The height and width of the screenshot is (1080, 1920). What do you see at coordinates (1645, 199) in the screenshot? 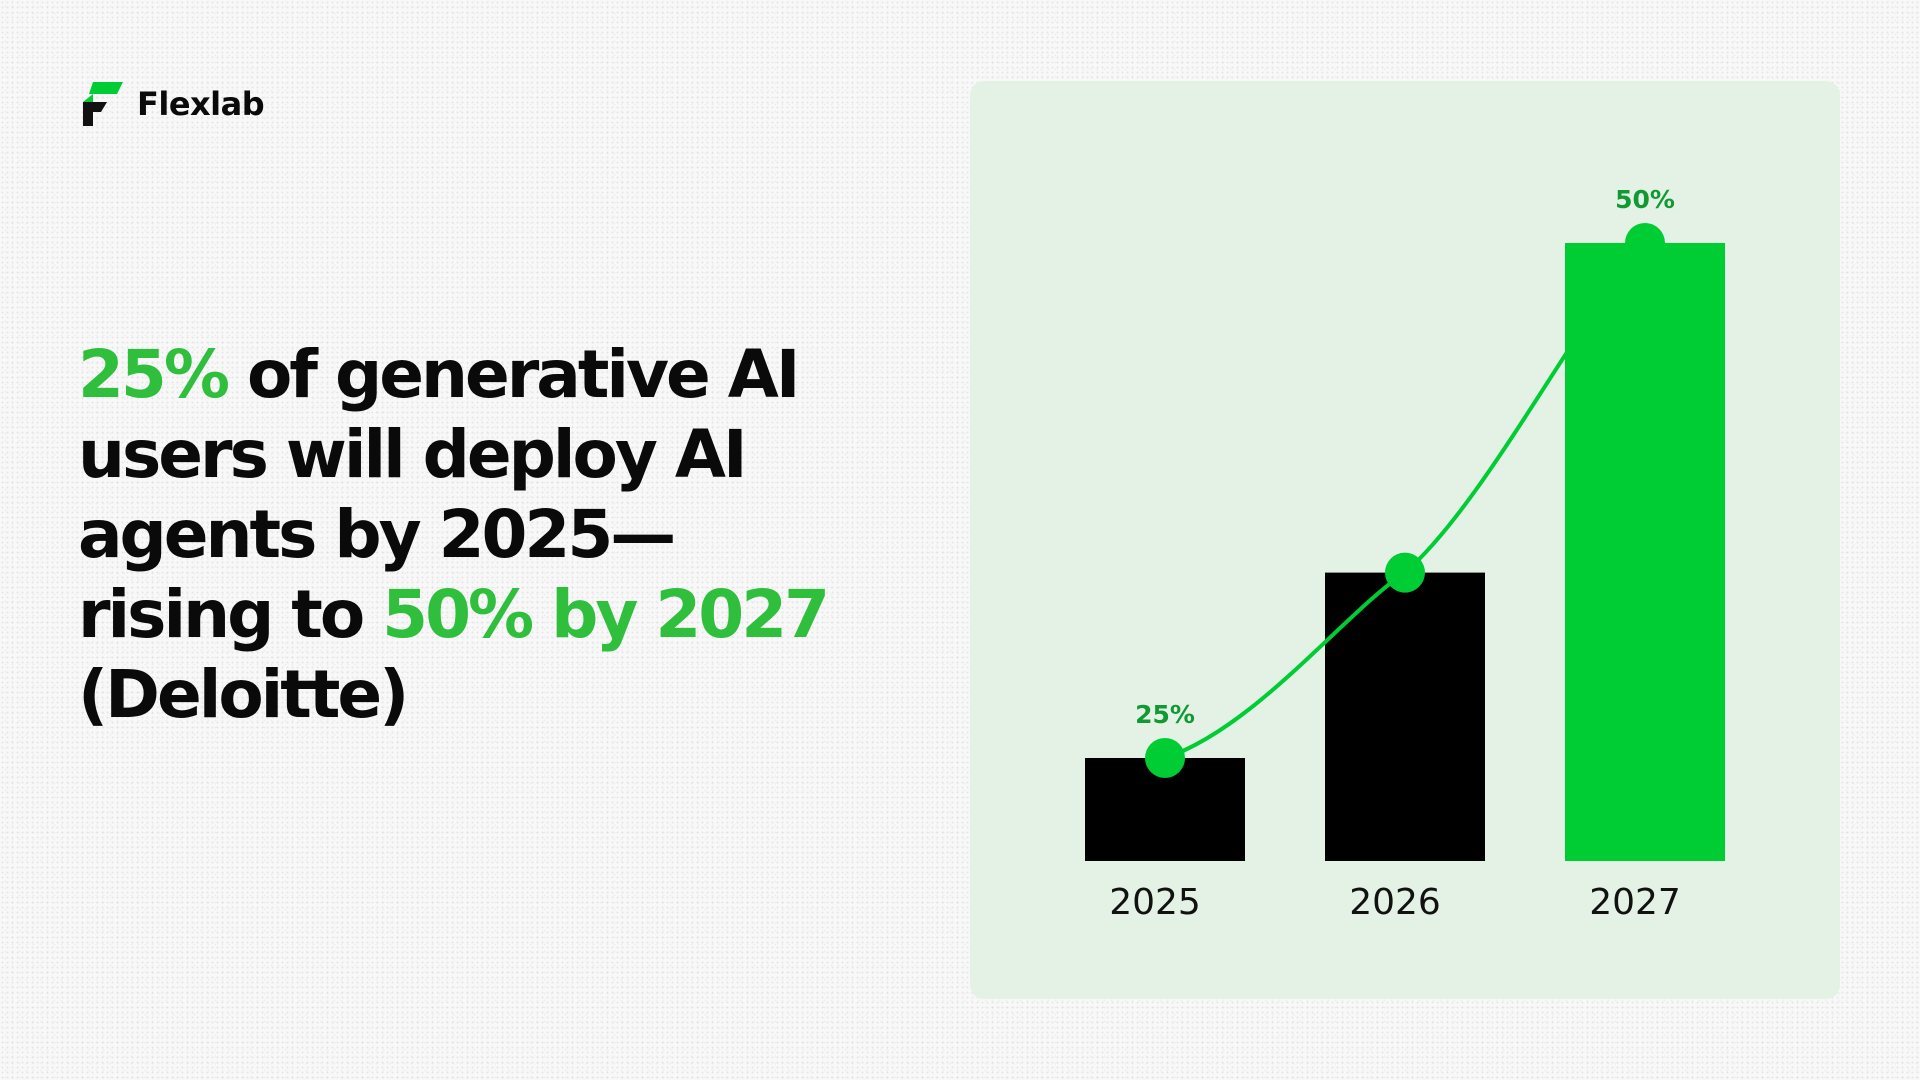
I see `data-label: 50%` at bounding box center [1645, 199].